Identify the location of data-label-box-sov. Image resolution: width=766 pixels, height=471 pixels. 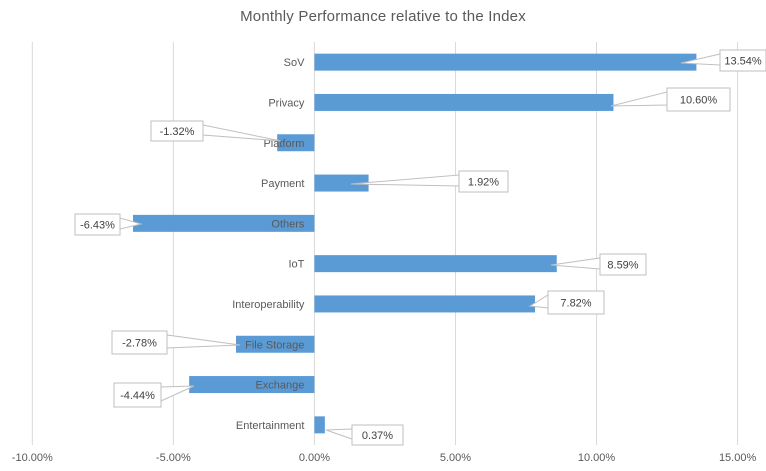
(742, 60).